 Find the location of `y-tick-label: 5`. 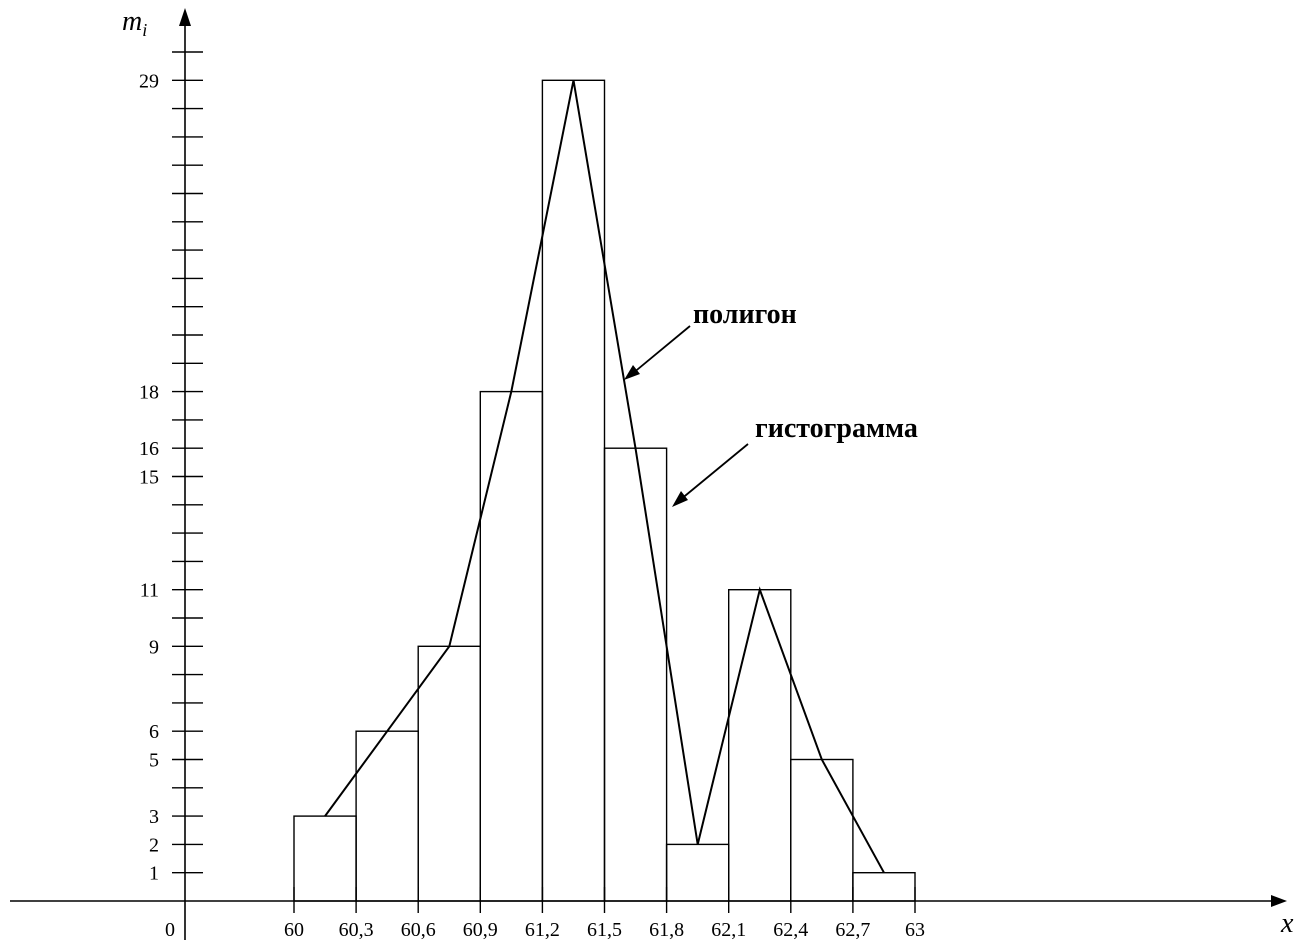

y-tick-label: 5 is located at coordinates (154, 761).